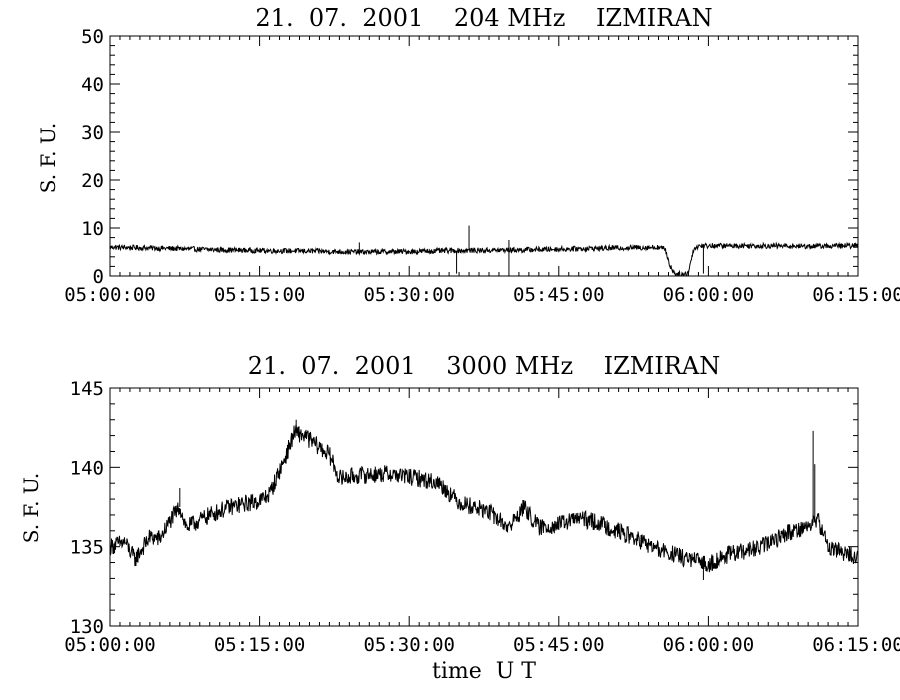 This screenshot has width=900, height=700. Describe the element at coordinates (87, 389) in the screenshot. I see `y-tick-label: 145` at that location.